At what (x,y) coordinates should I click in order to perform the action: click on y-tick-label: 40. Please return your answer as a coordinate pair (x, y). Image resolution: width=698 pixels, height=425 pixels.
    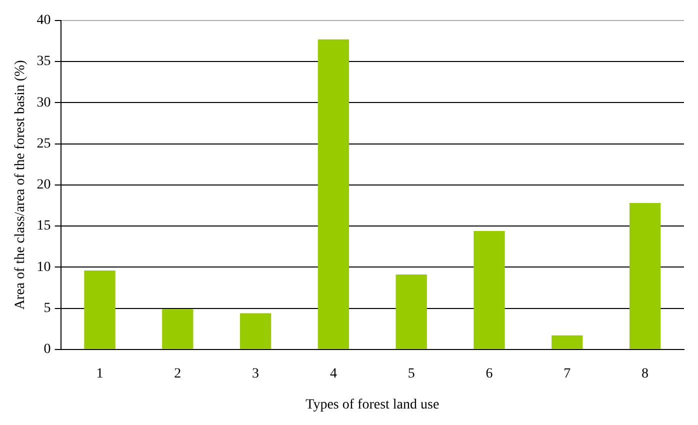
    Looking at the image, I should click on (43, 20).